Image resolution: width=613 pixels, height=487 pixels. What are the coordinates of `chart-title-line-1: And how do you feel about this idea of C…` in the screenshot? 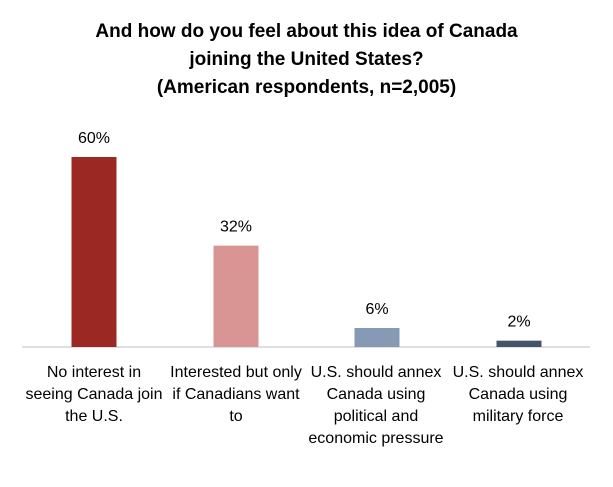 It's located at (306, 31).